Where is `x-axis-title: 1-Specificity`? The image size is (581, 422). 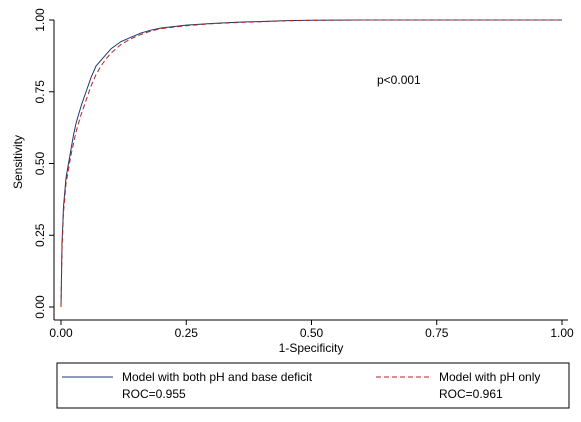 x-axis-title: 1-Specificity is located at coordinates (311, 348).